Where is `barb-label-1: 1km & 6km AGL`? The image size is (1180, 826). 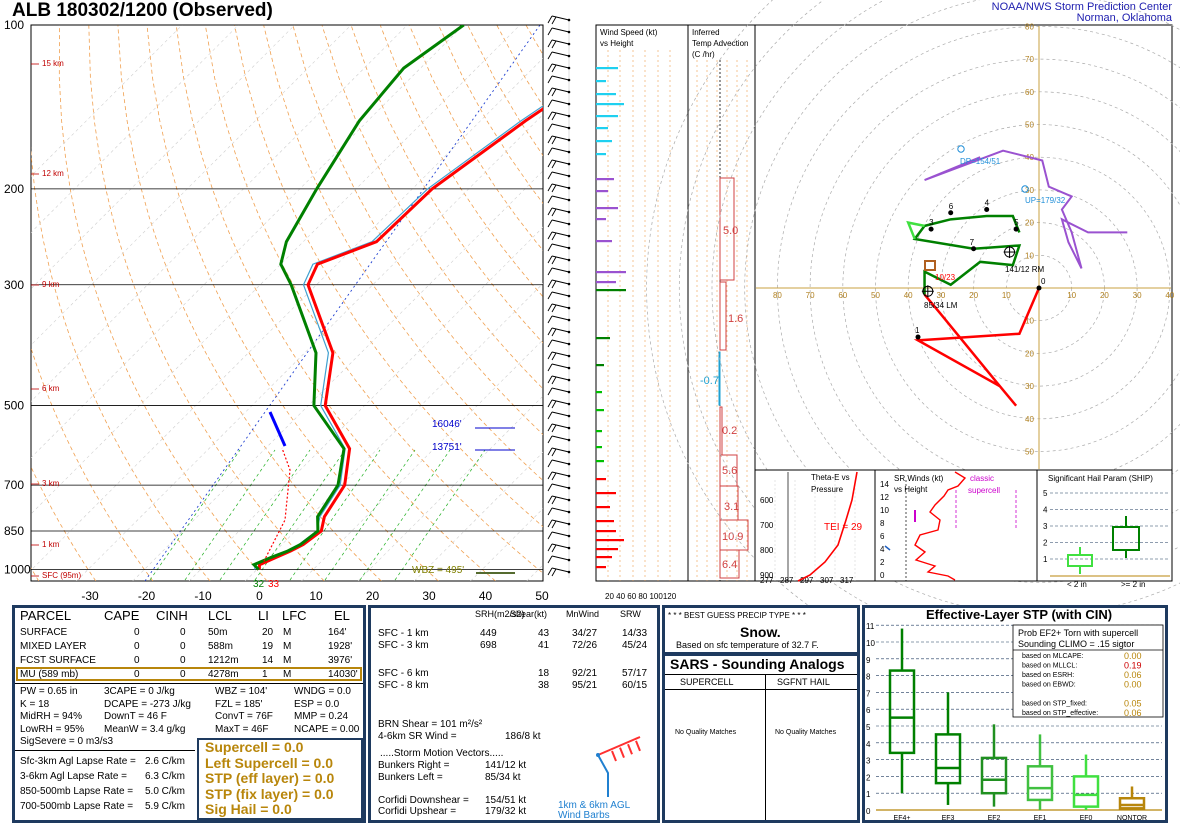 barb-label-1: 1km & 6km AGL is located at coordinates (594, 805).